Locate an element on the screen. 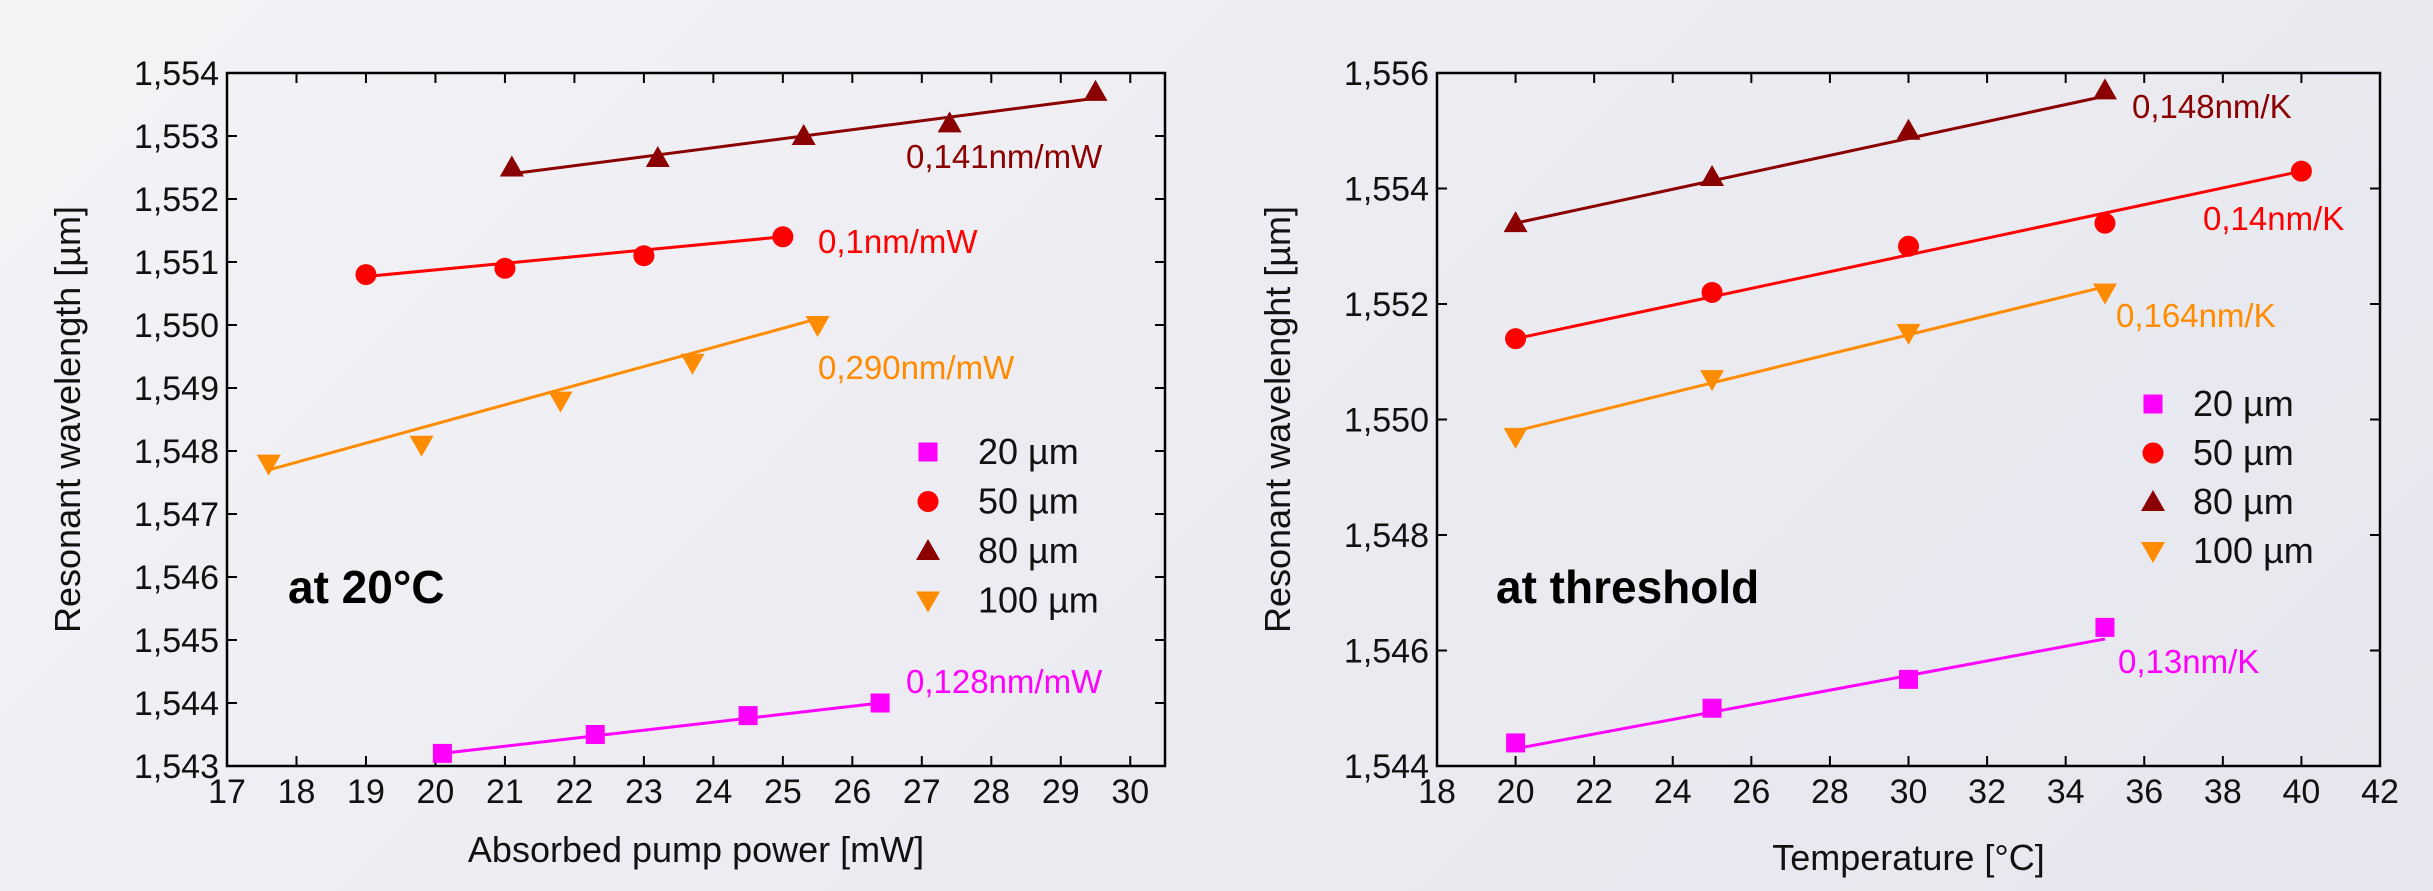 This screenshot has width=2433, height=891. slope-label: 0,1nm/mW is located at coordinates (898, 241).